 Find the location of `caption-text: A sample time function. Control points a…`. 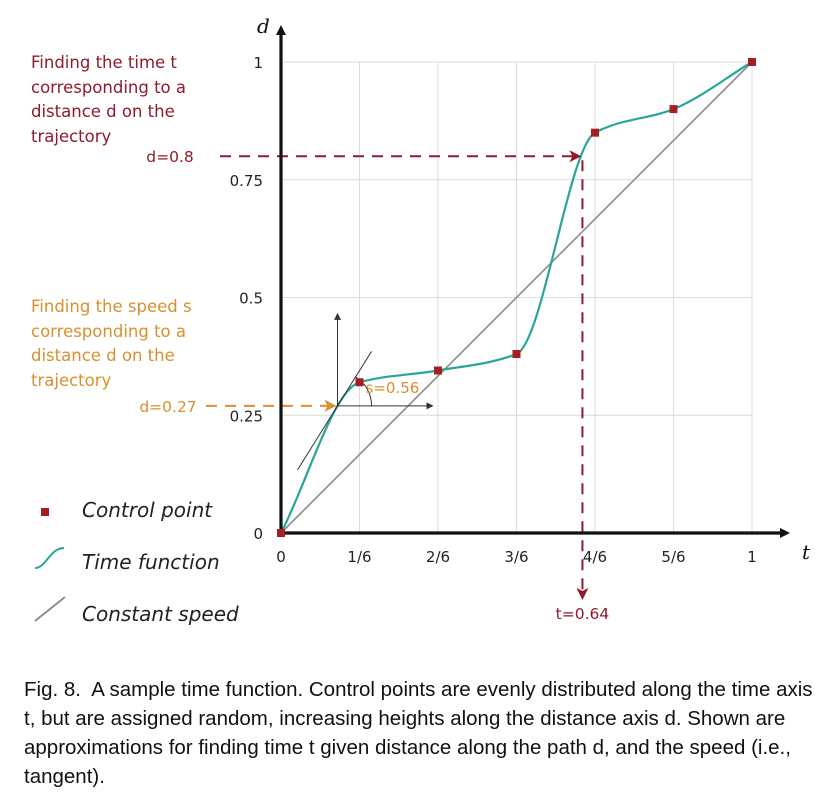

caption-text: A sample time function. Control points a… is located at coordinates (418, 733).